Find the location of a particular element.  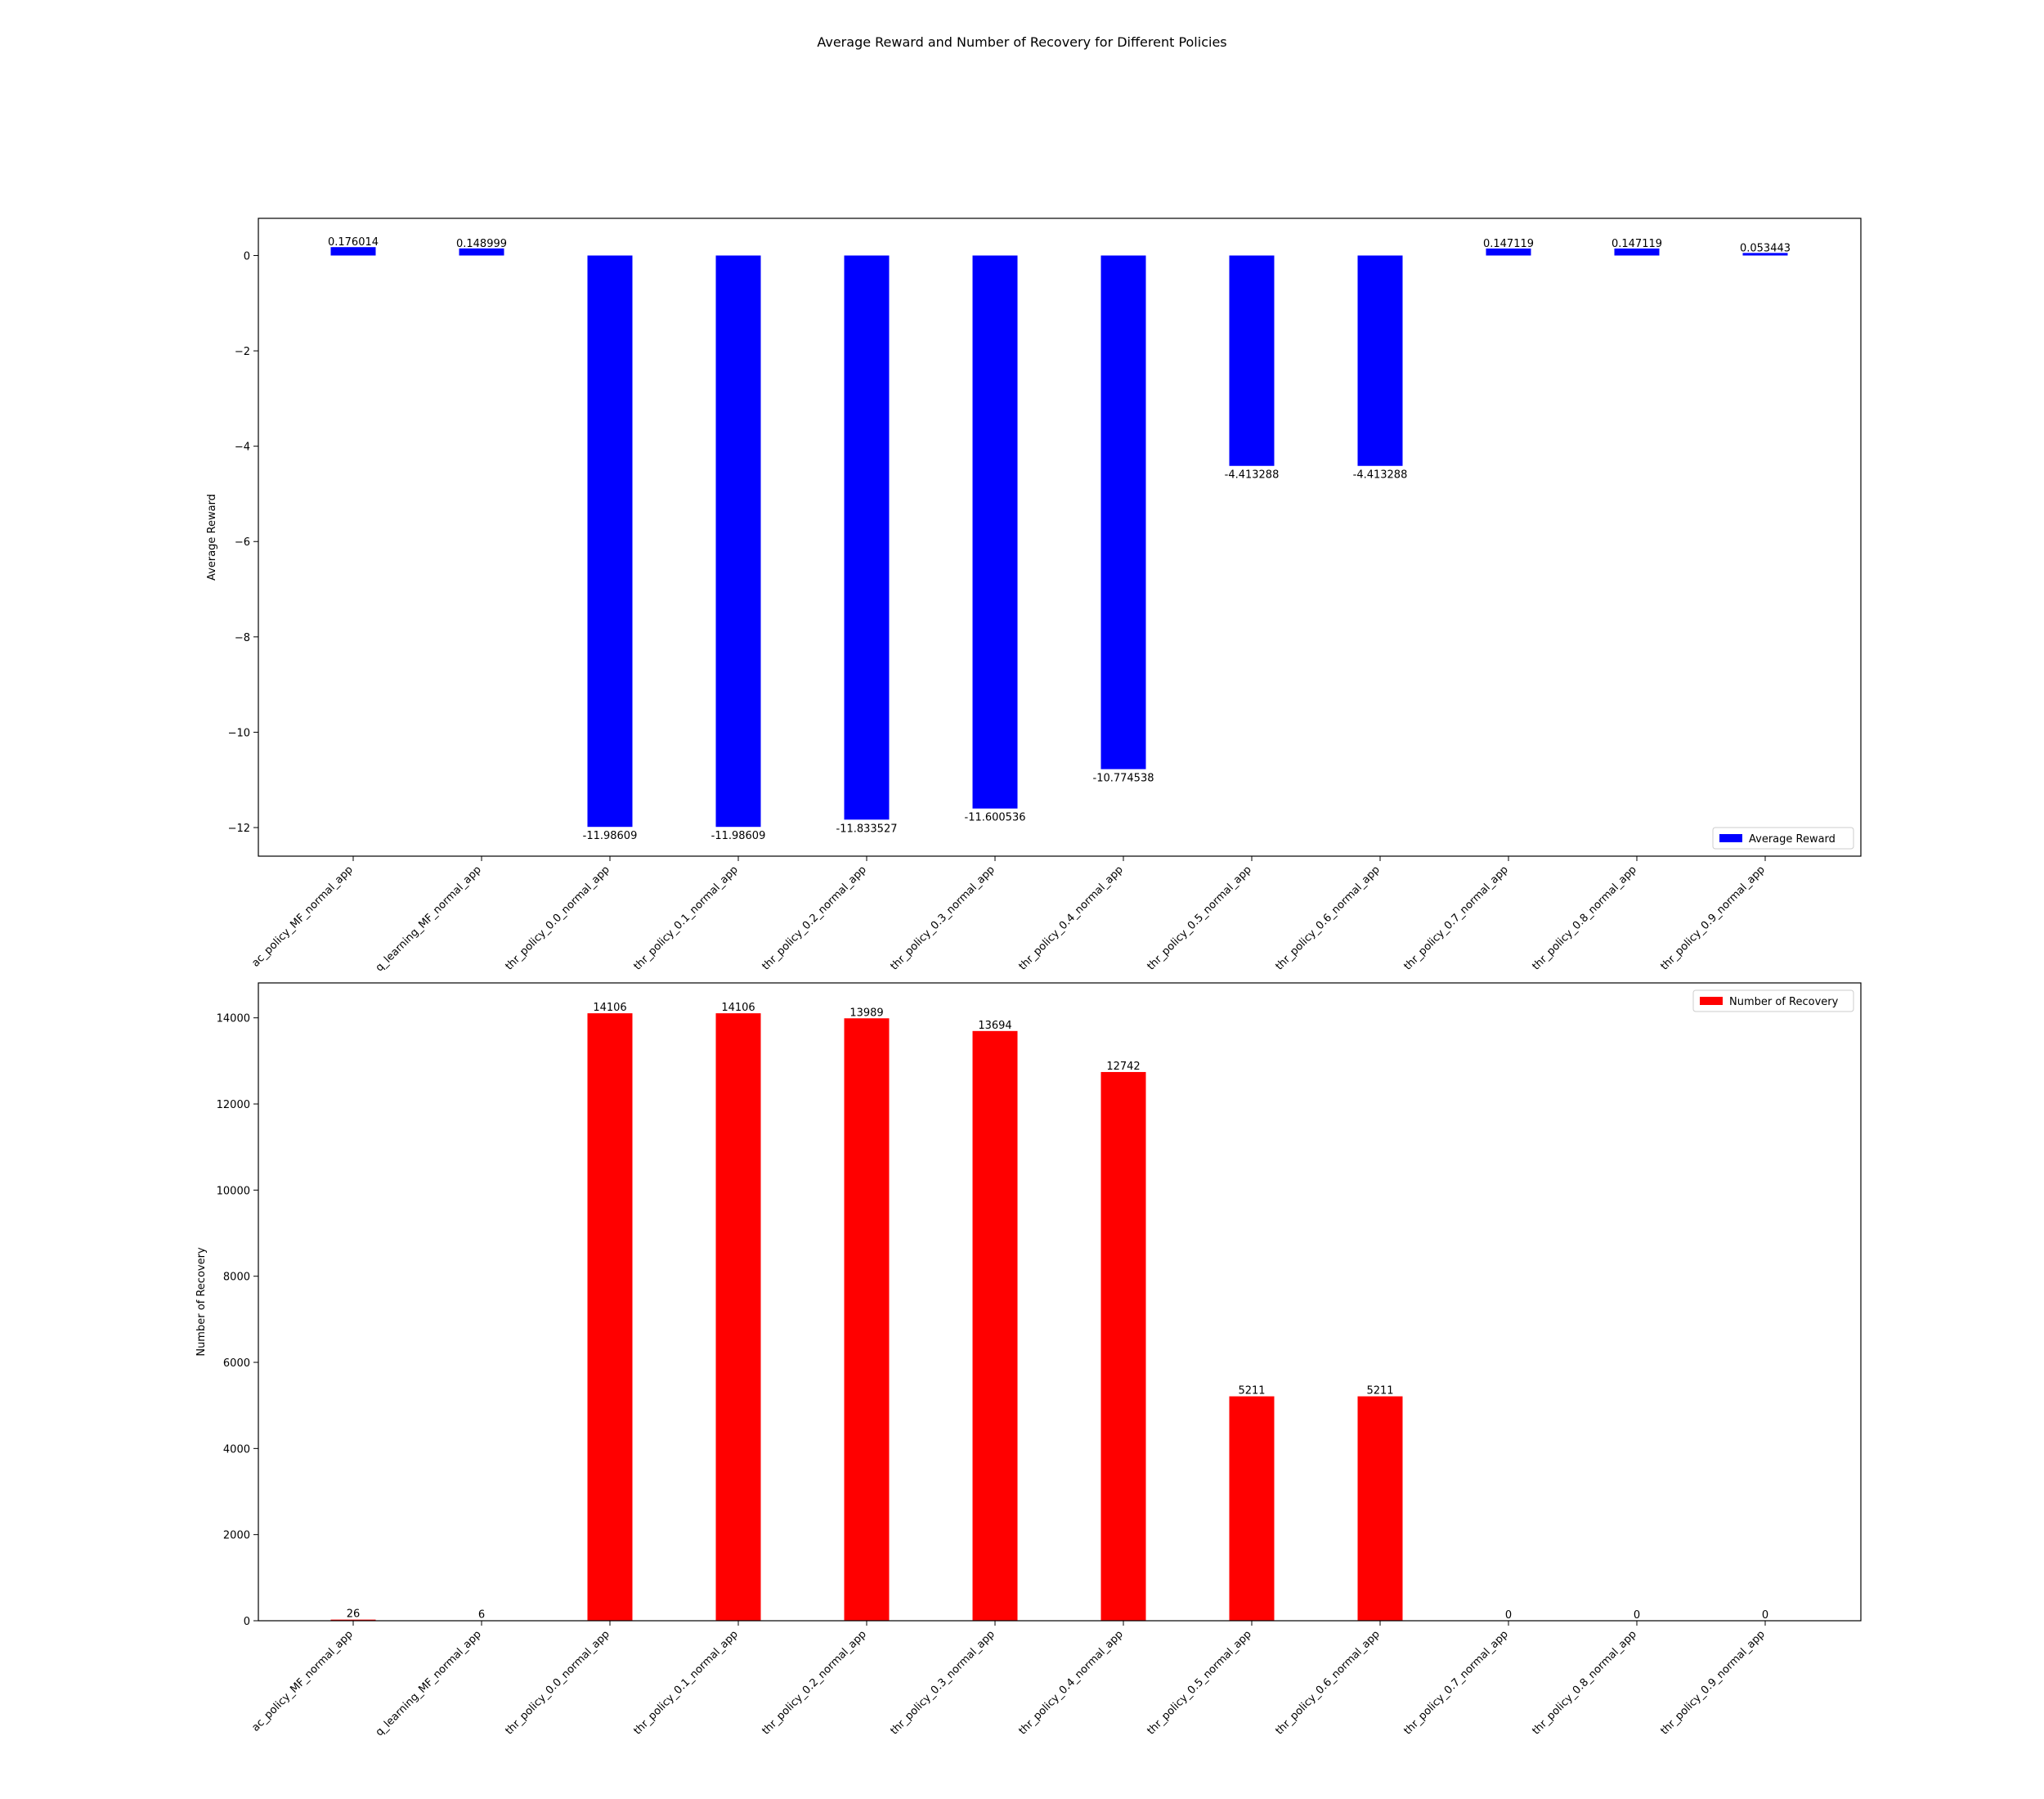

legend-label: Average Reward is located at coordinates (1793, 840).